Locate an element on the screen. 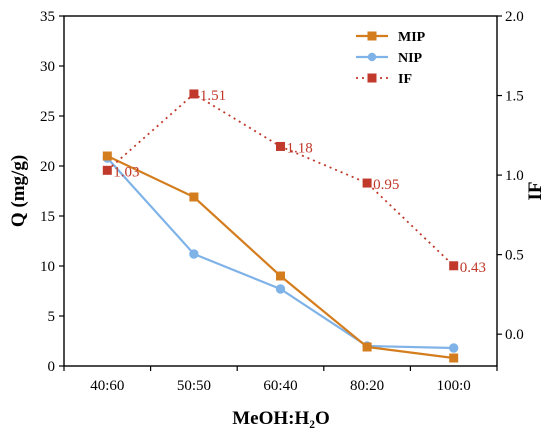 This screenshot has width=550, height=436. y-left-tick-label: 5 is located at coordinates (52, 317).